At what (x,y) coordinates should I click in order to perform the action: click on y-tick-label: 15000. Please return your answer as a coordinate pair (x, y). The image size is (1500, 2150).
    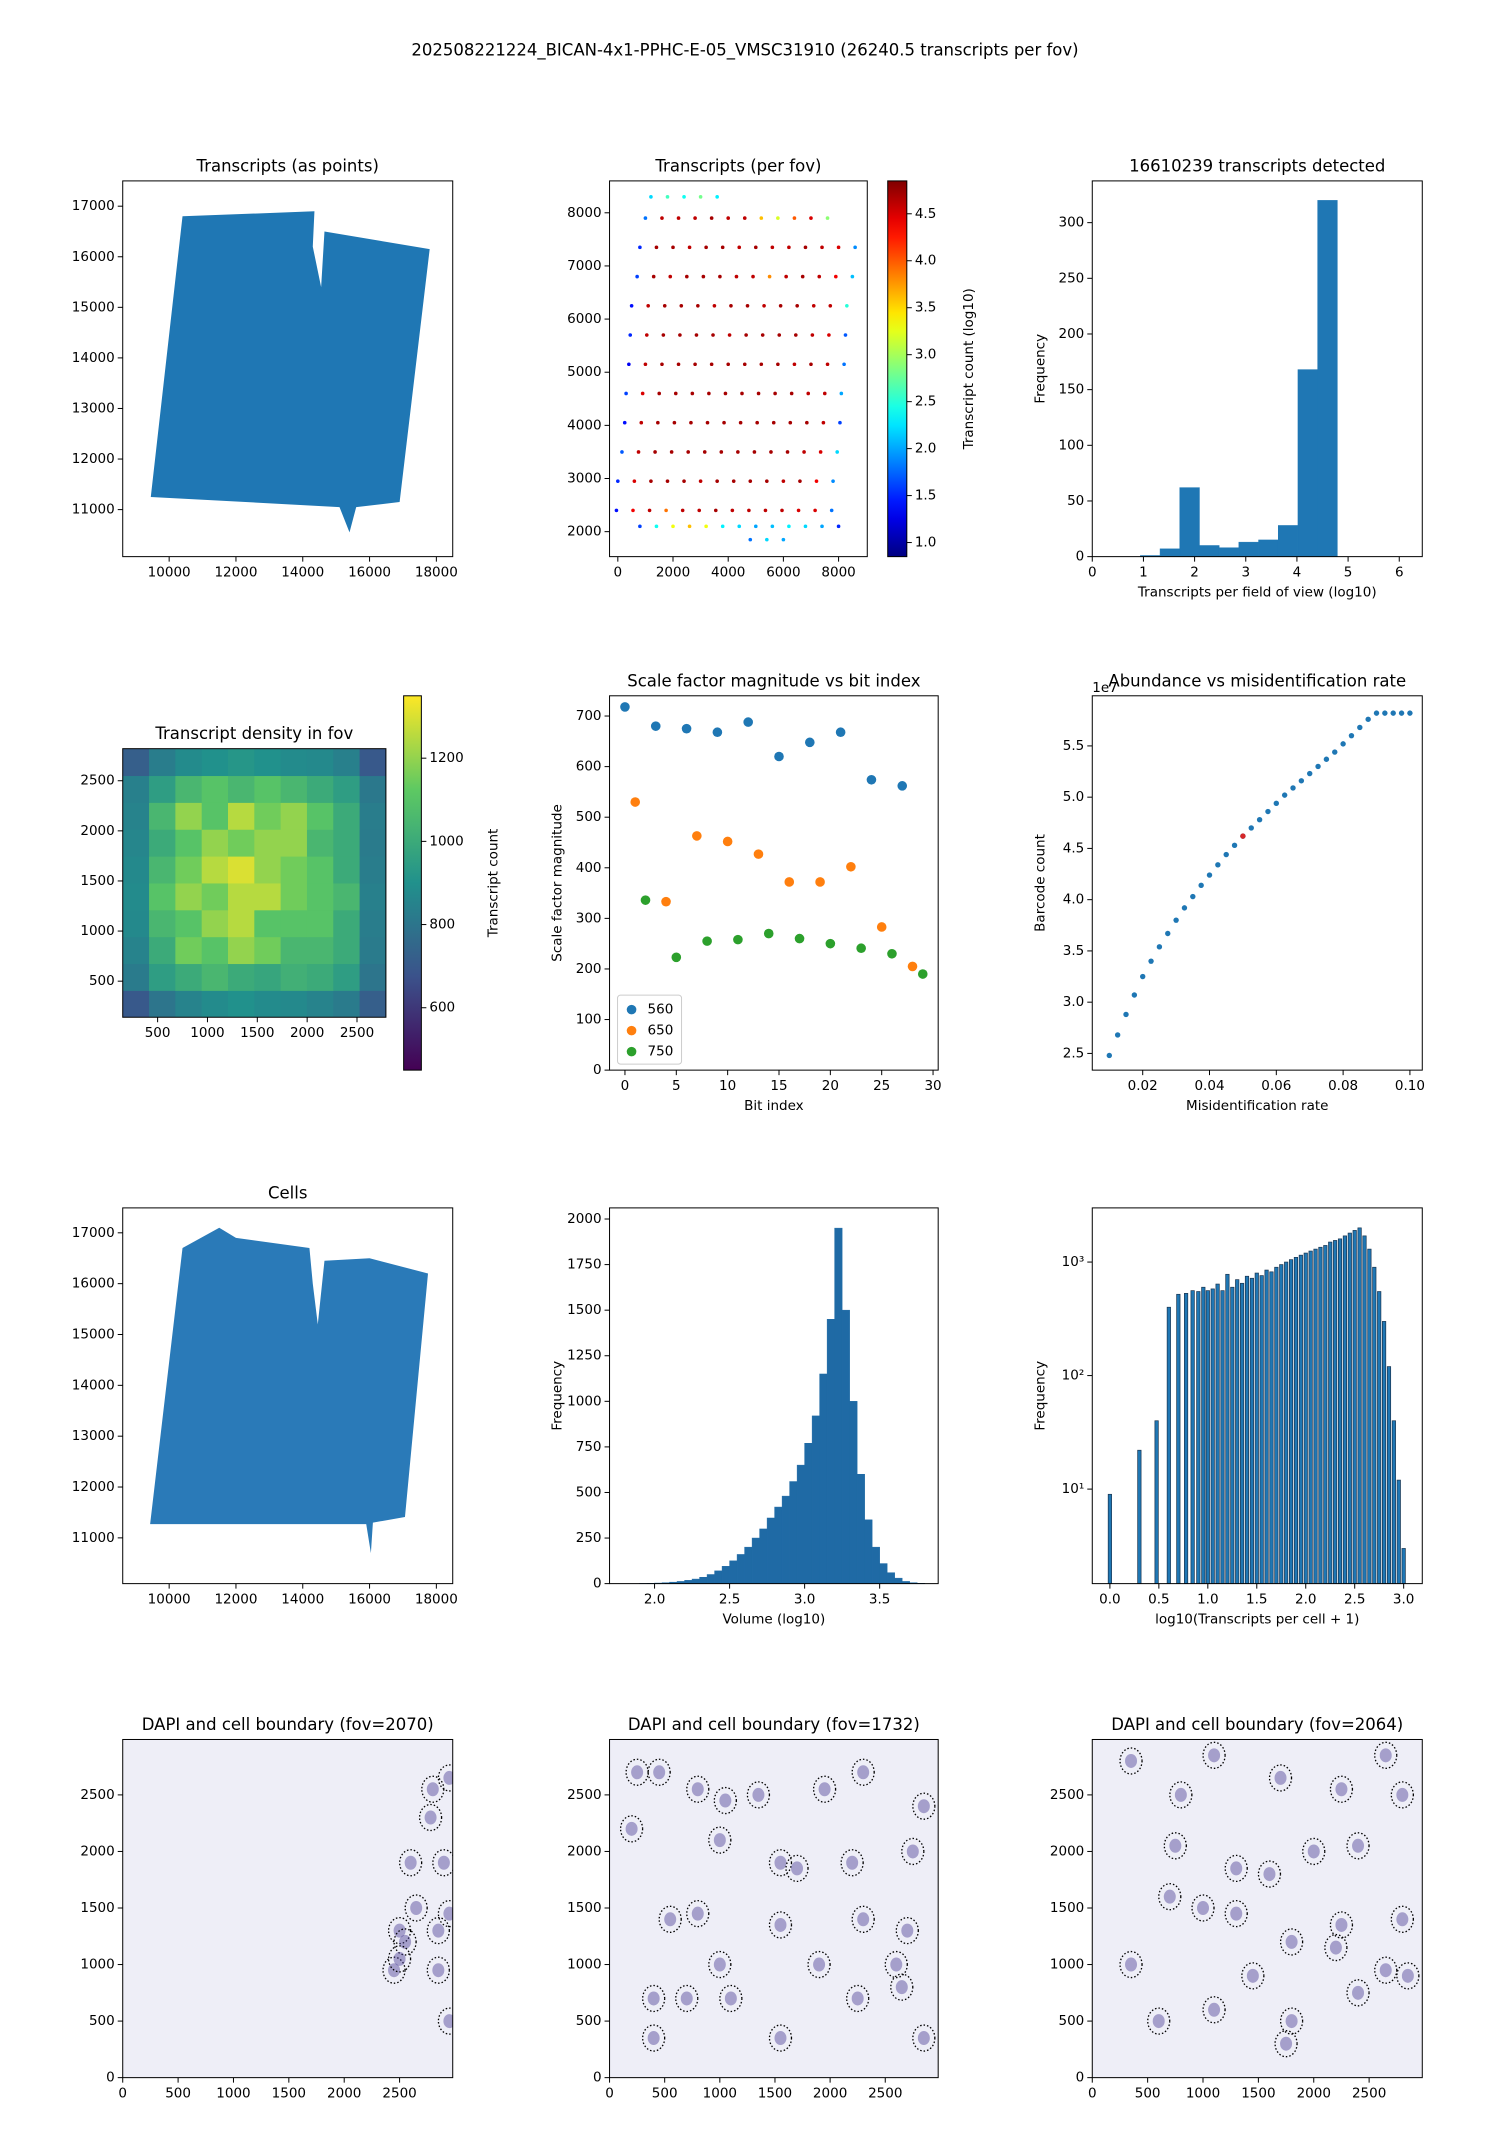
    Looking at the image, I should click on (93, 307).